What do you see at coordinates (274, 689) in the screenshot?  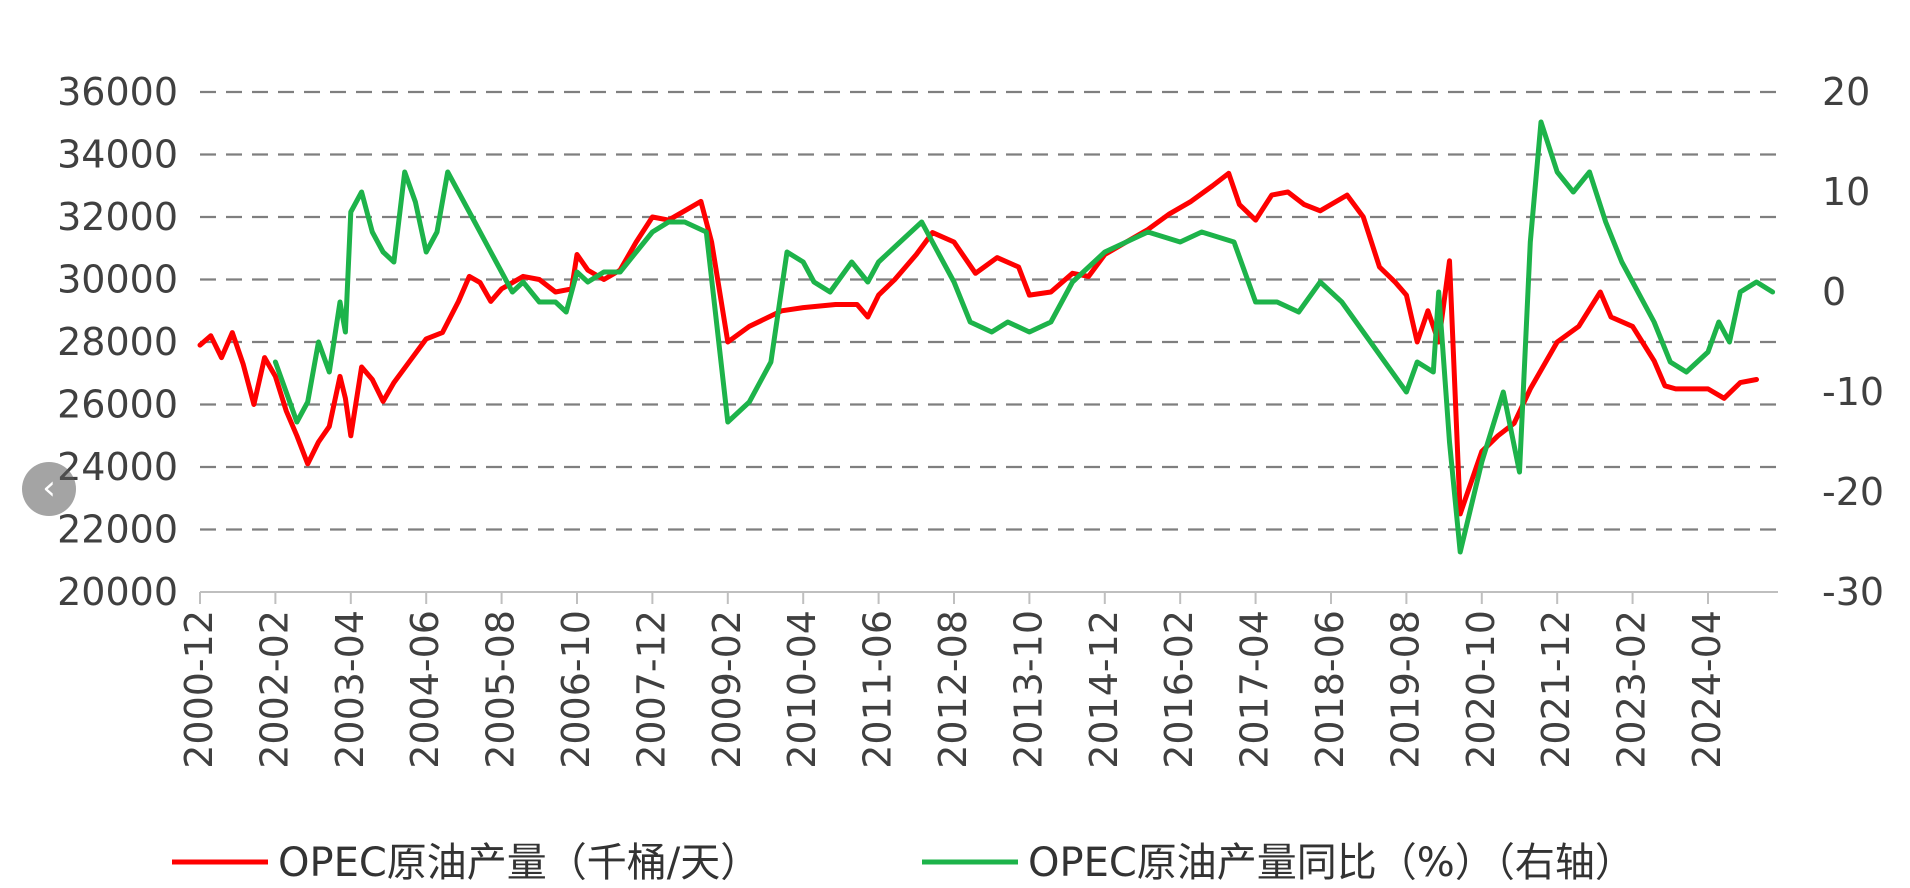 I see `x-tick-label: 2002-02` at bounding box center [274, 689].